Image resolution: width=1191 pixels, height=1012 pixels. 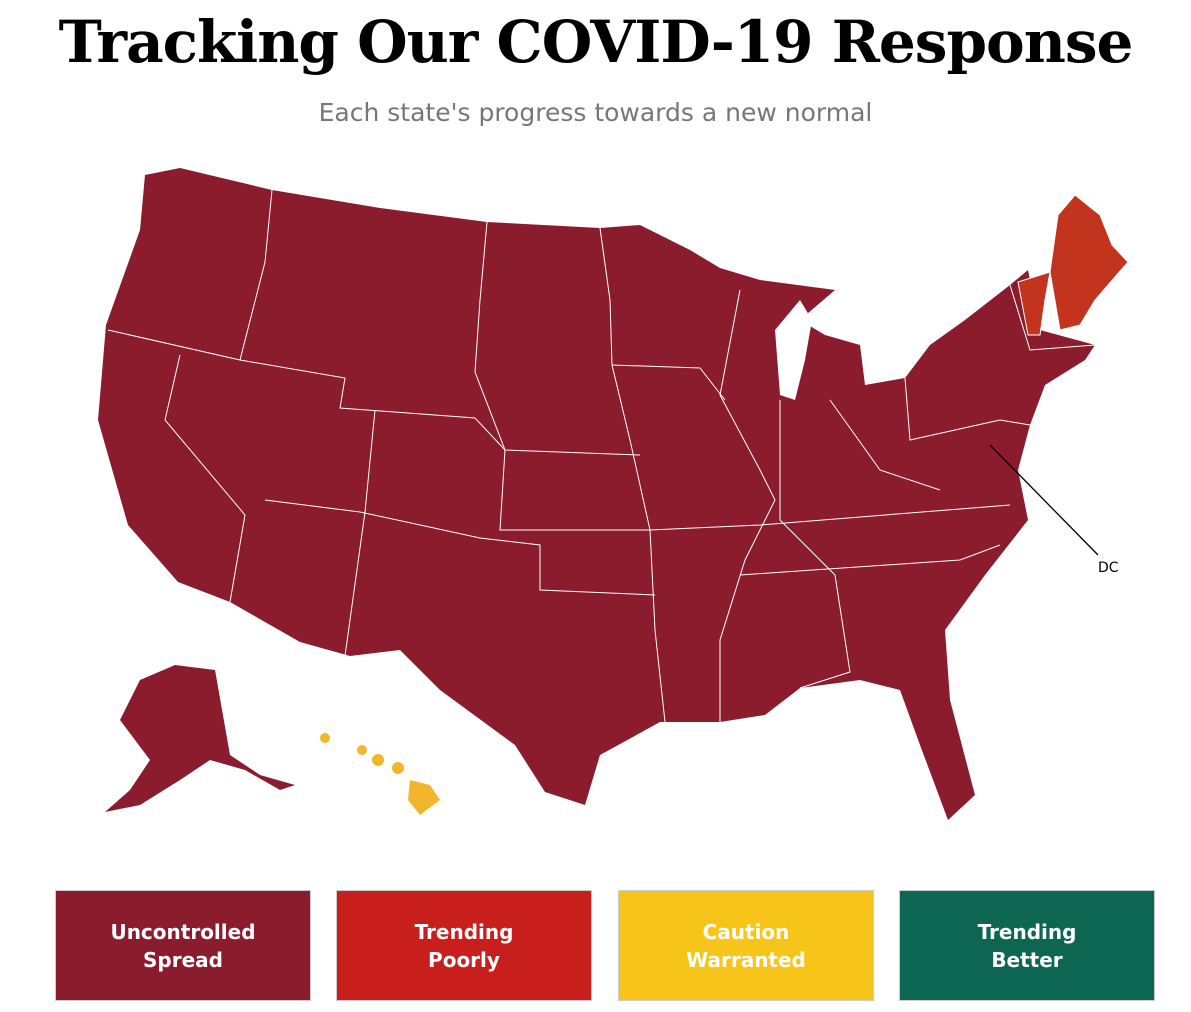 What do you see at coordinates (596, 42) in the screenshot?
I see `title: Tracking Our COVID-19 Response` at bounding box center [596, 42].